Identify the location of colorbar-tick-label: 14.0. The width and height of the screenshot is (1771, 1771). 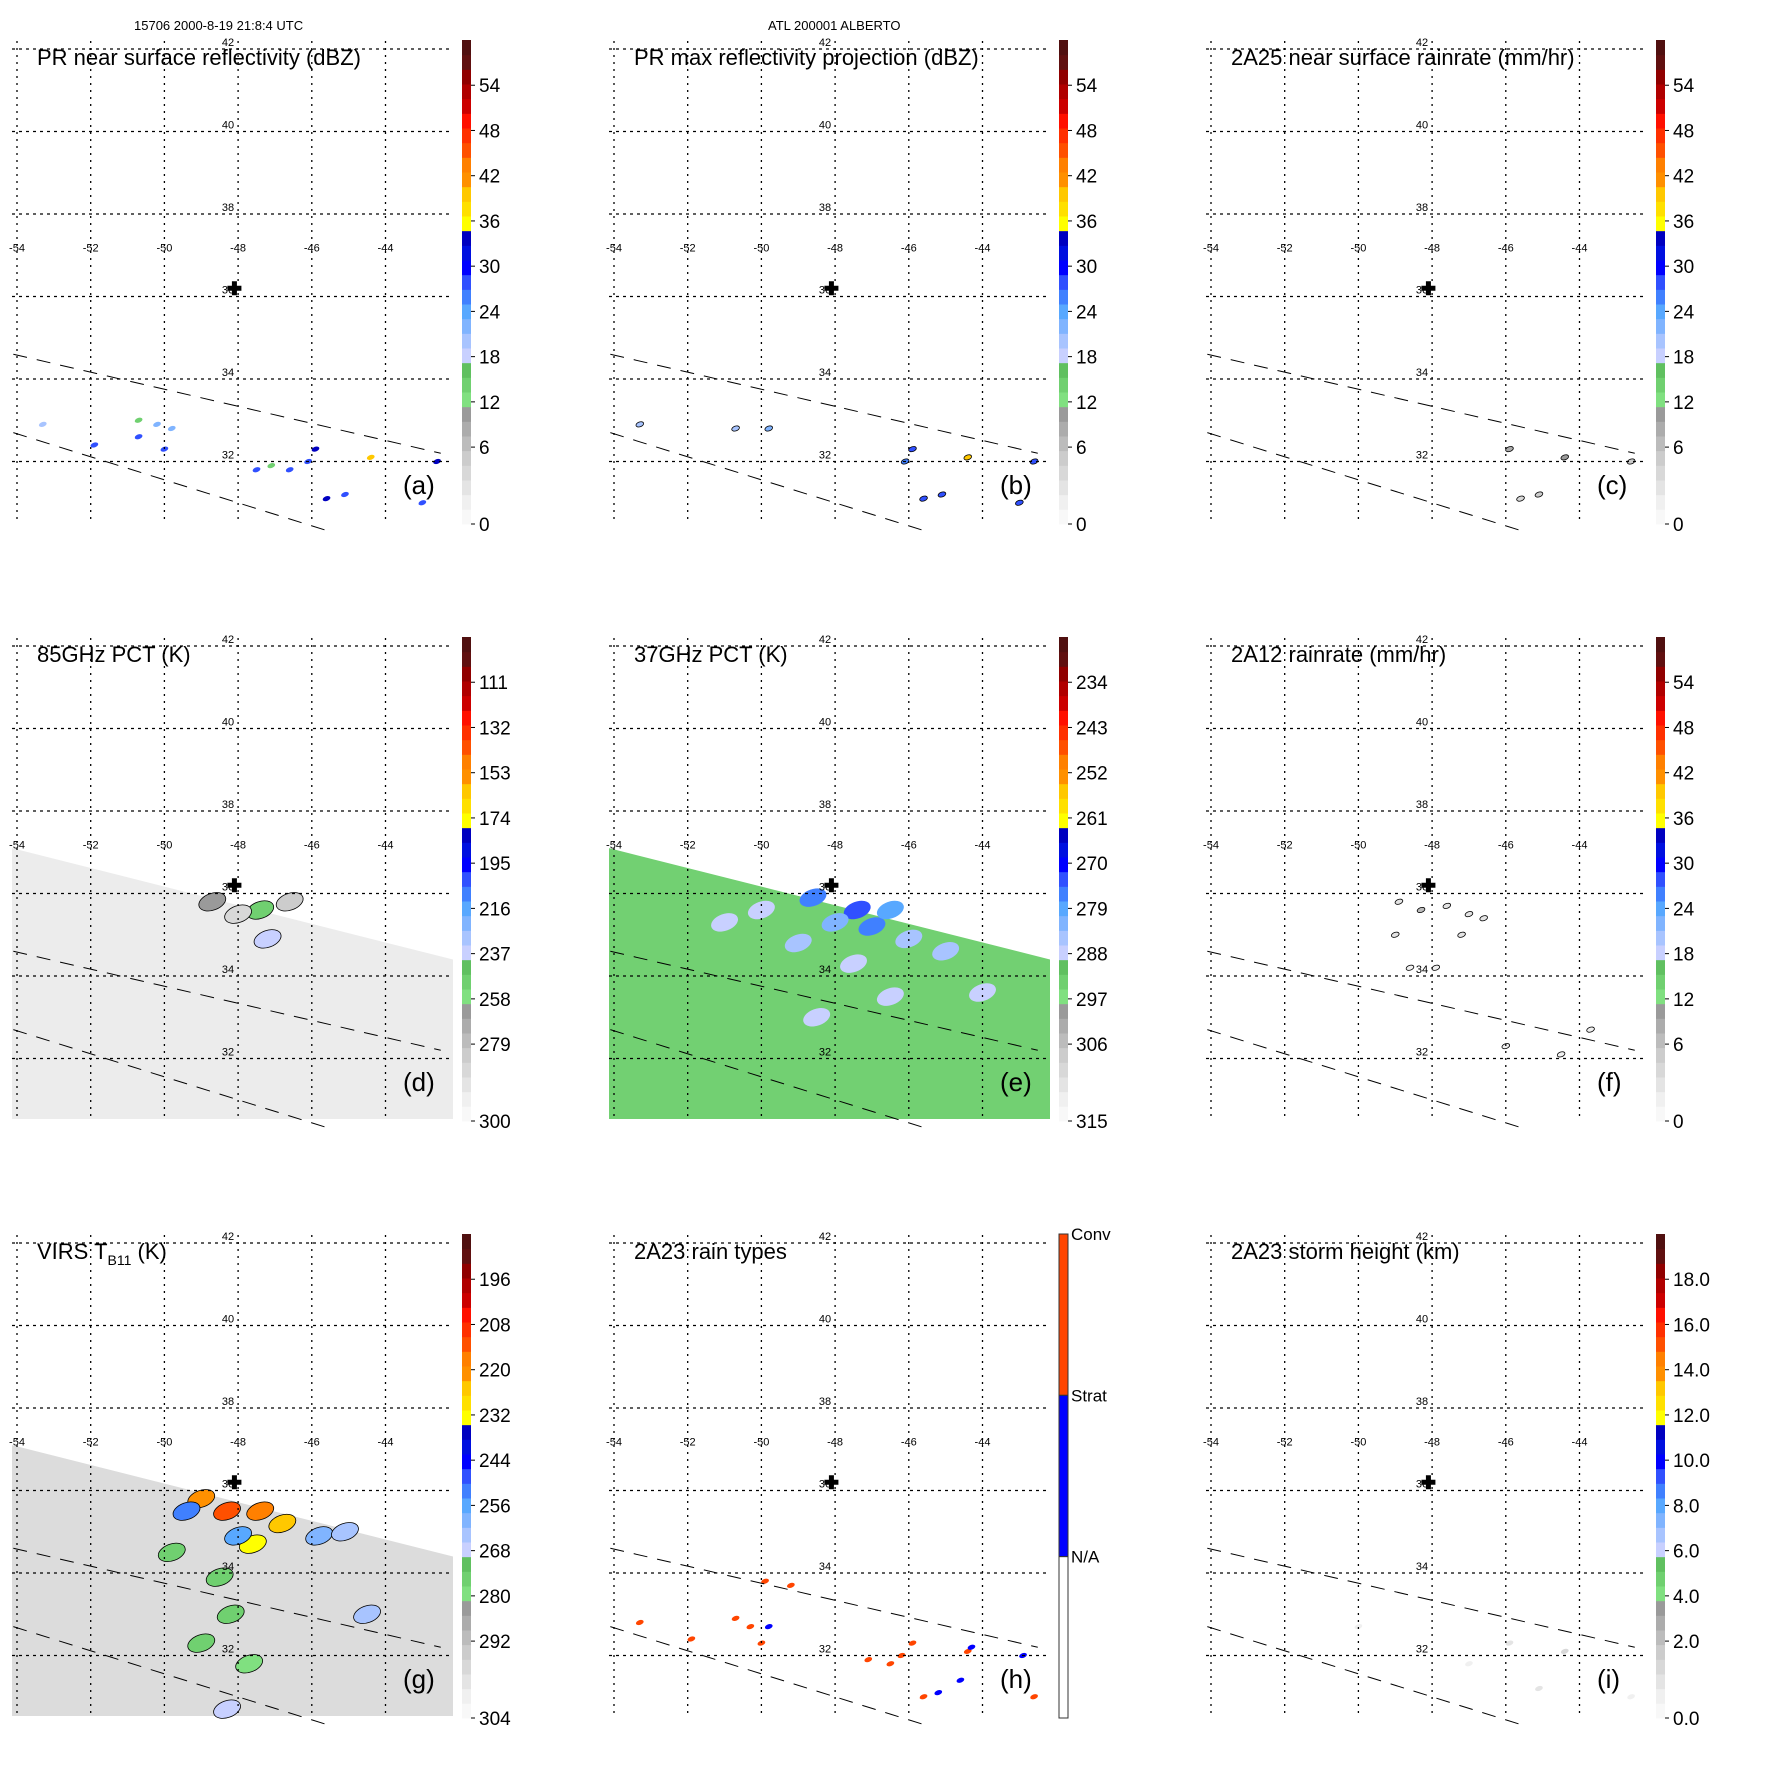
(1691, 1371).